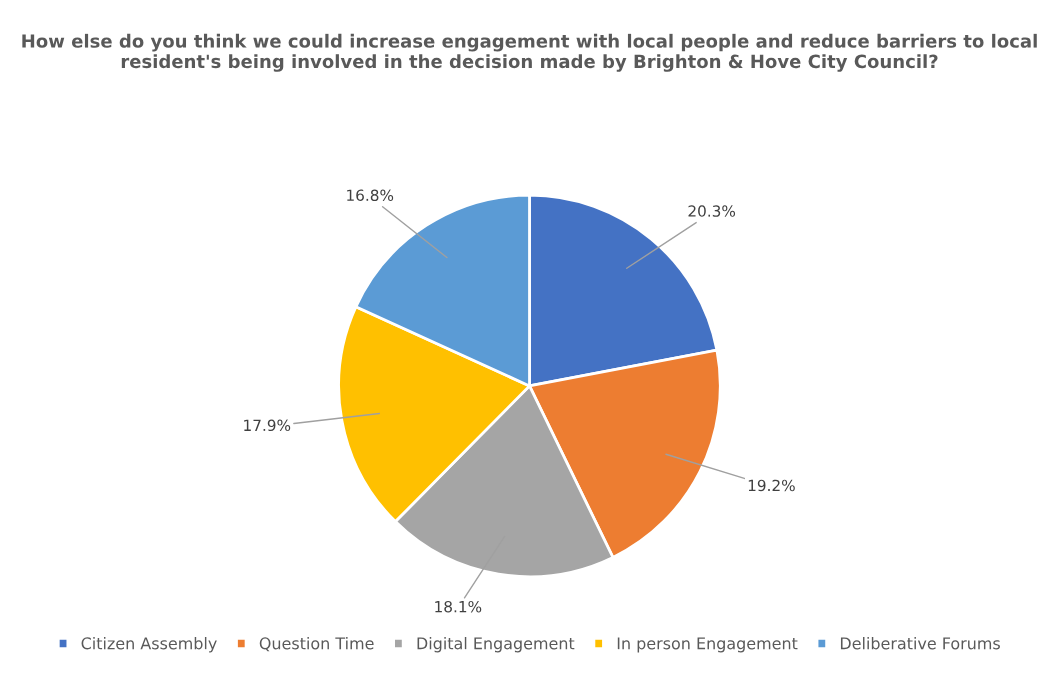  What do you see at coordinates (458, 606) in the screenshot?
I see `data-label: 18.1%` at bounding box center [458, 606].